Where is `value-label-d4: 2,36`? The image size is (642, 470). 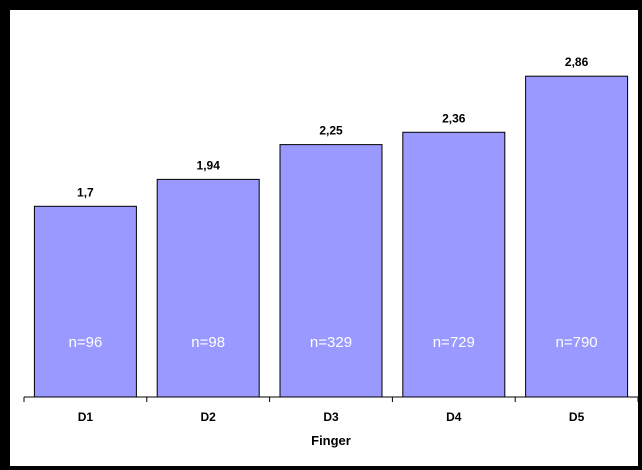
value-label-d4: 2,36 is located at coordinates (454, 118).